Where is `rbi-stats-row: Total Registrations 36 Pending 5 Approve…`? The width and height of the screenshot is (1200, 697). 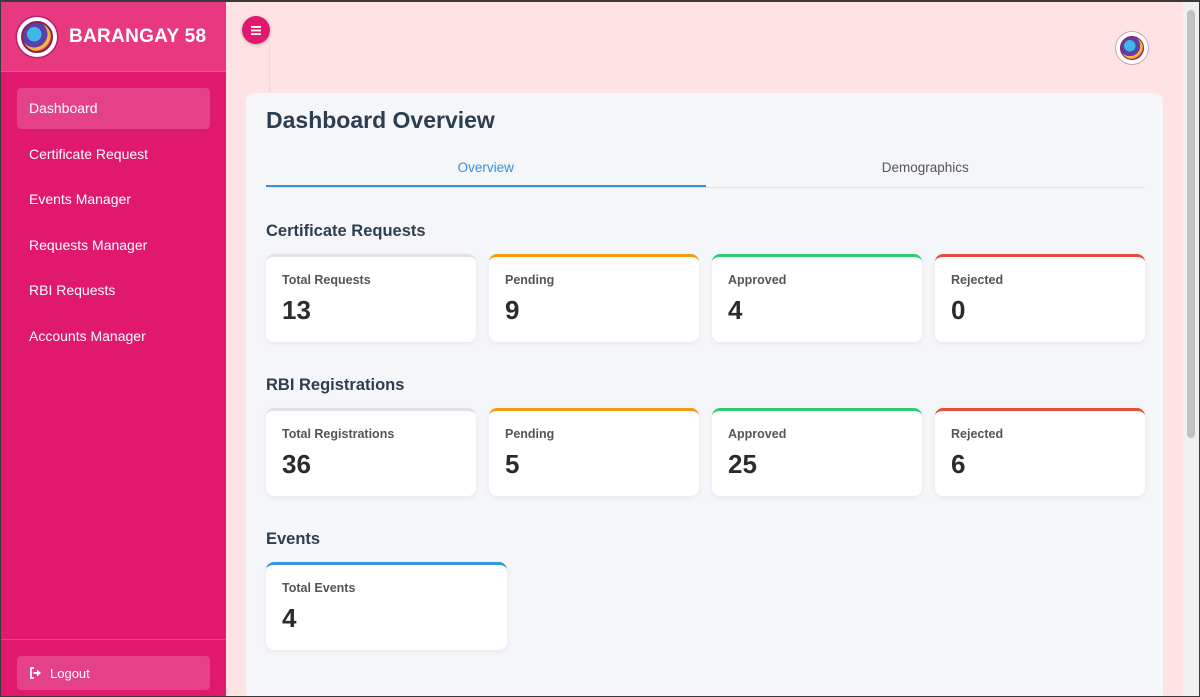
rbi-stats-row: Total Registrations 36 Pending 5 Approve… is located at coordinates (705, 452).